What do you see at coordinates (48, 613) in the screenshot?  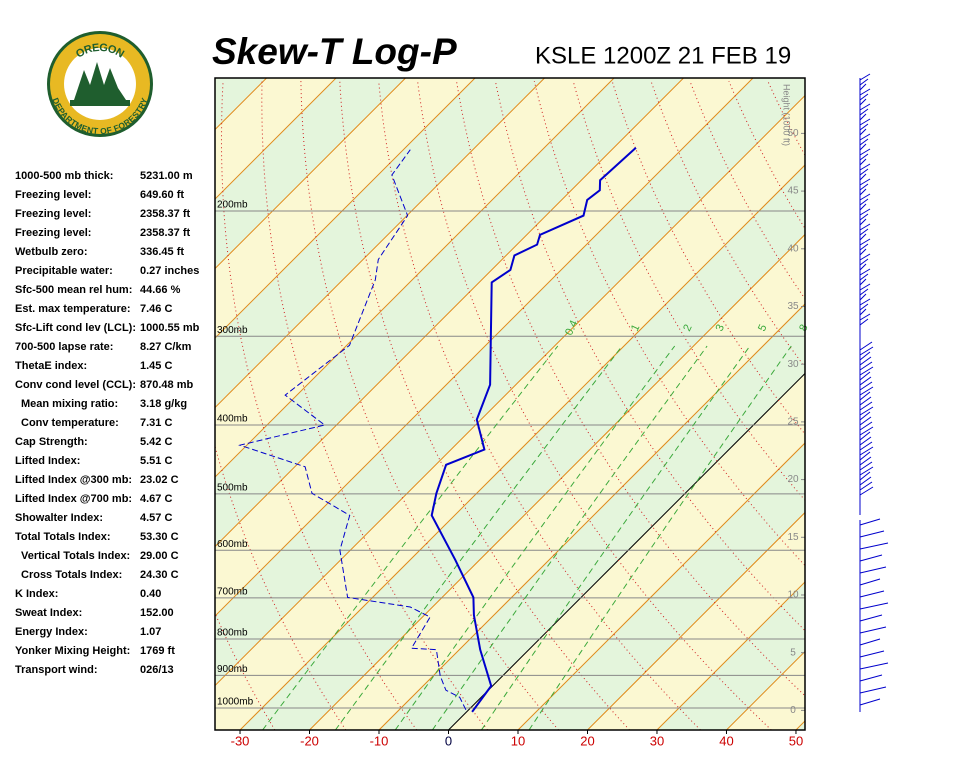 I see `stat-label: Sweat Index:` at bounding box center [48, 613].